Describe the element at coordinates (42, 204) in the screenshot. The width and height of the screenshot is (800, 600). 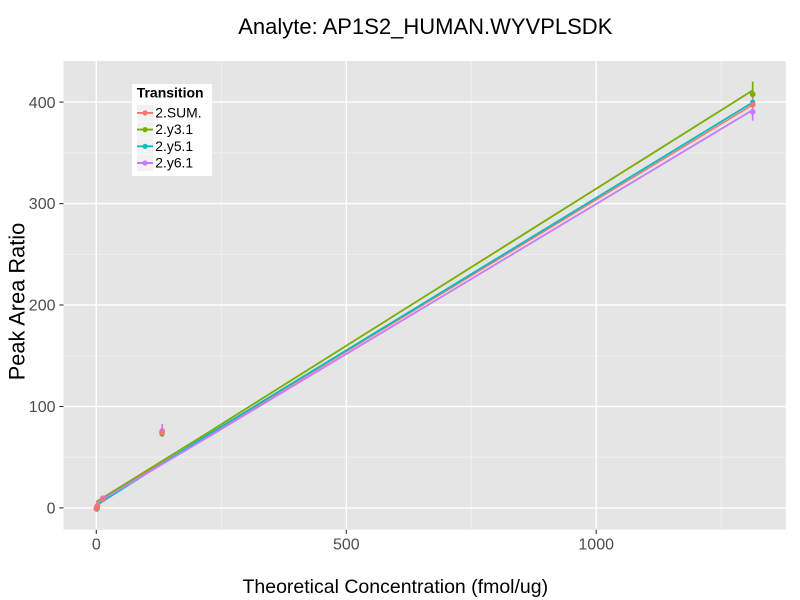
I see `svg-text: 300` at that location.